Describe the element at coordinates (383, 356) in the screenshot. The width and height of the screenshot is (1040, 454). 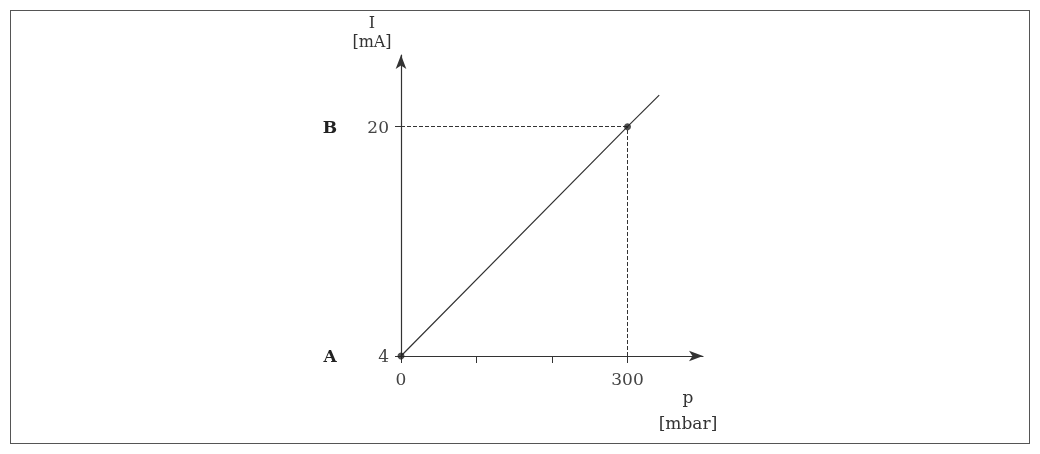
I see `y-tick-label: 4` at that location.